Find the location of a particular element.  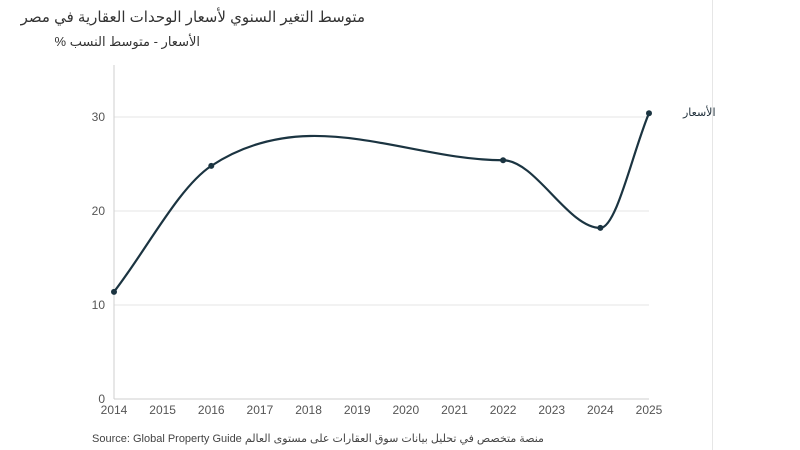

x-tick-label-2023: 2023 is located at coordinates (551, 410).